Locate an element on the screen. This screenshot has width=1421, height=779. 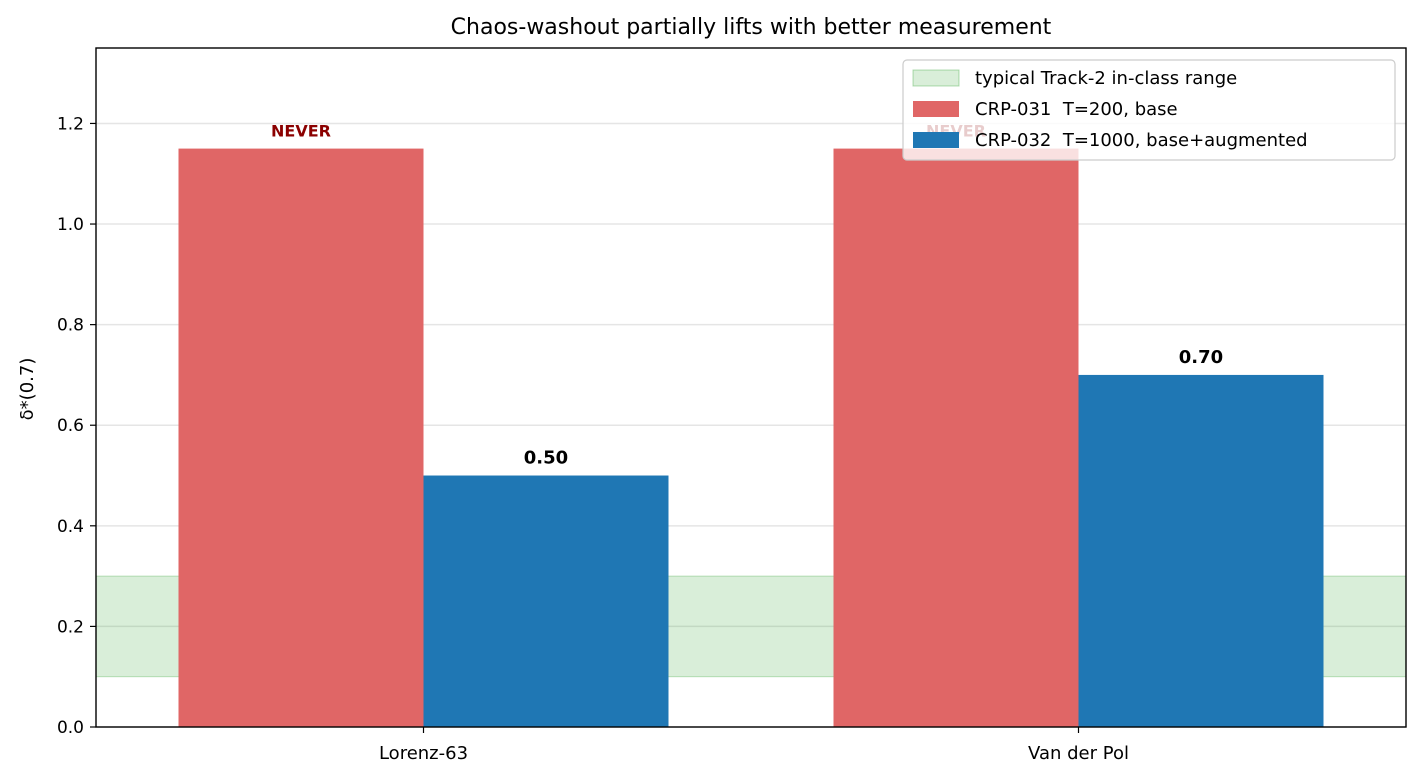
legend-label: typical Track-2 in-class range is located at coordinates (1106, 78).